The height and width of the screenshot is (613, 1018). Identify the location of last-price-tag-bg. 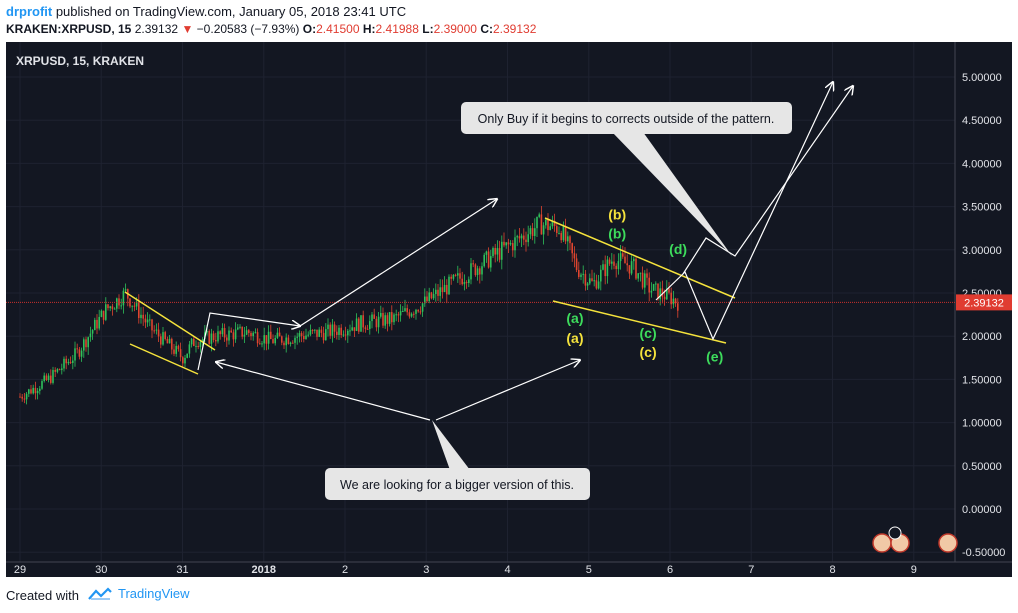
(984, 302).